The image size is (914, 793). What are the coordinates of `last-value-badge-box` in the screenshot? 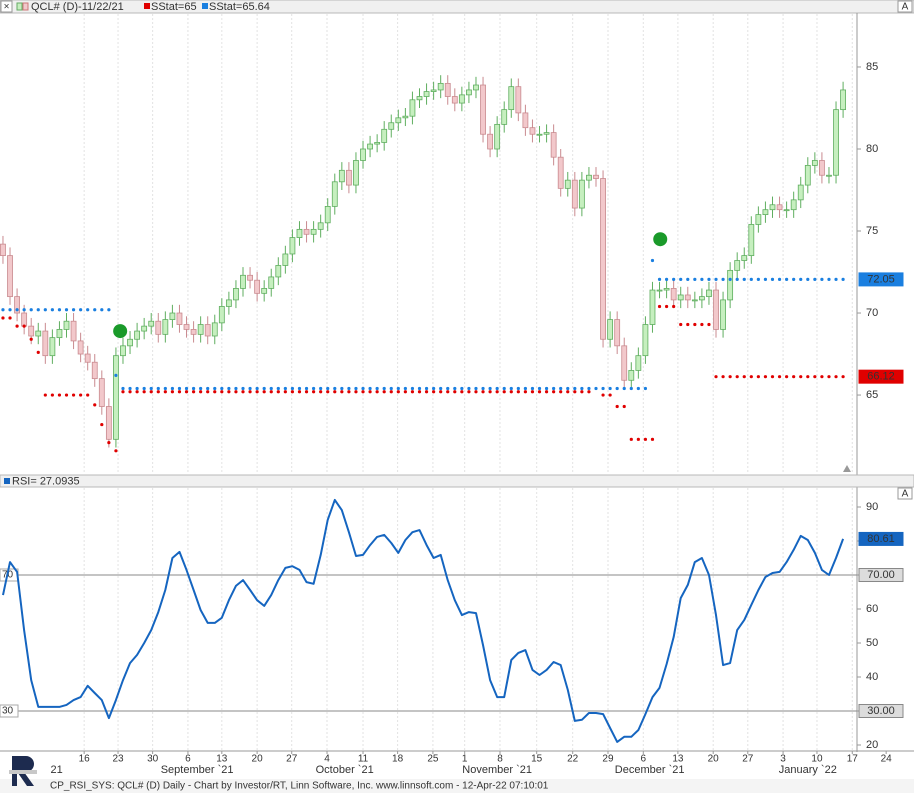 It's located at (881, 376).